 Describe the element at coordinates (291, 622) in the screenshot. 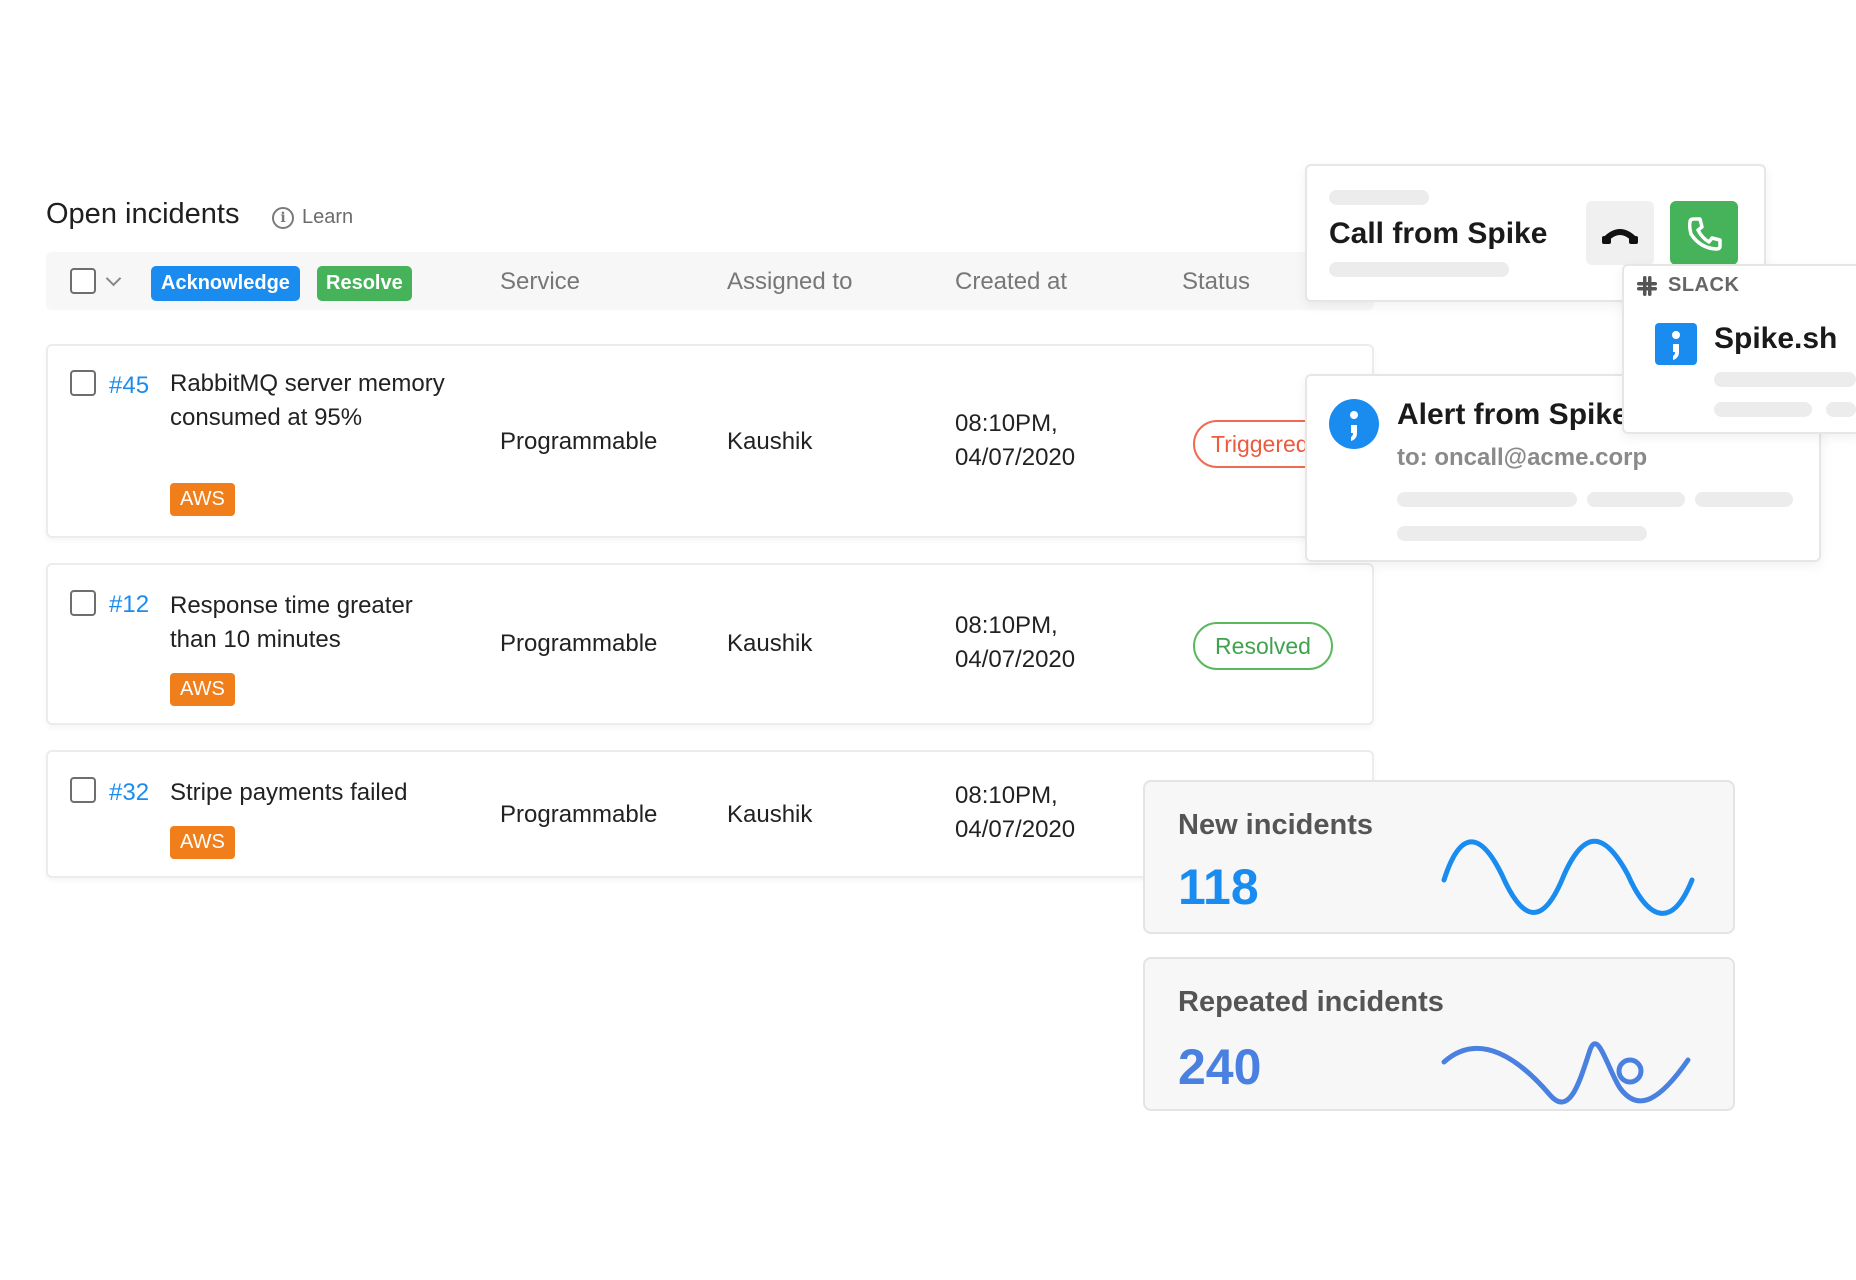

I see `incident-title: Response time greater than 10 minutes` at that location.